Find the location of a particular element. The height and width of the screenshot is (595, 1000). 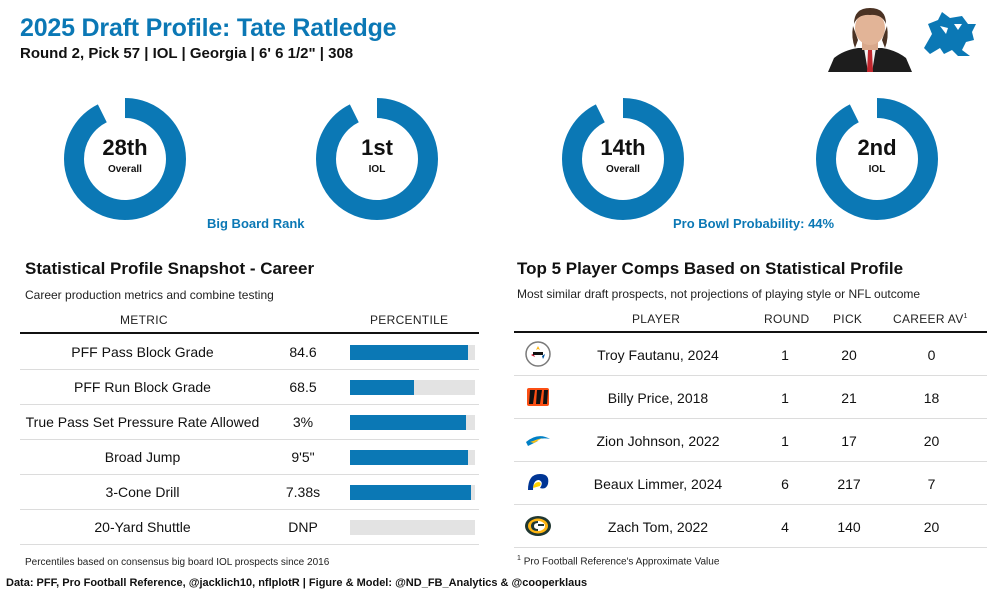

stat-metric: PFF Run Block Grade is located at coordinates (142, 387).